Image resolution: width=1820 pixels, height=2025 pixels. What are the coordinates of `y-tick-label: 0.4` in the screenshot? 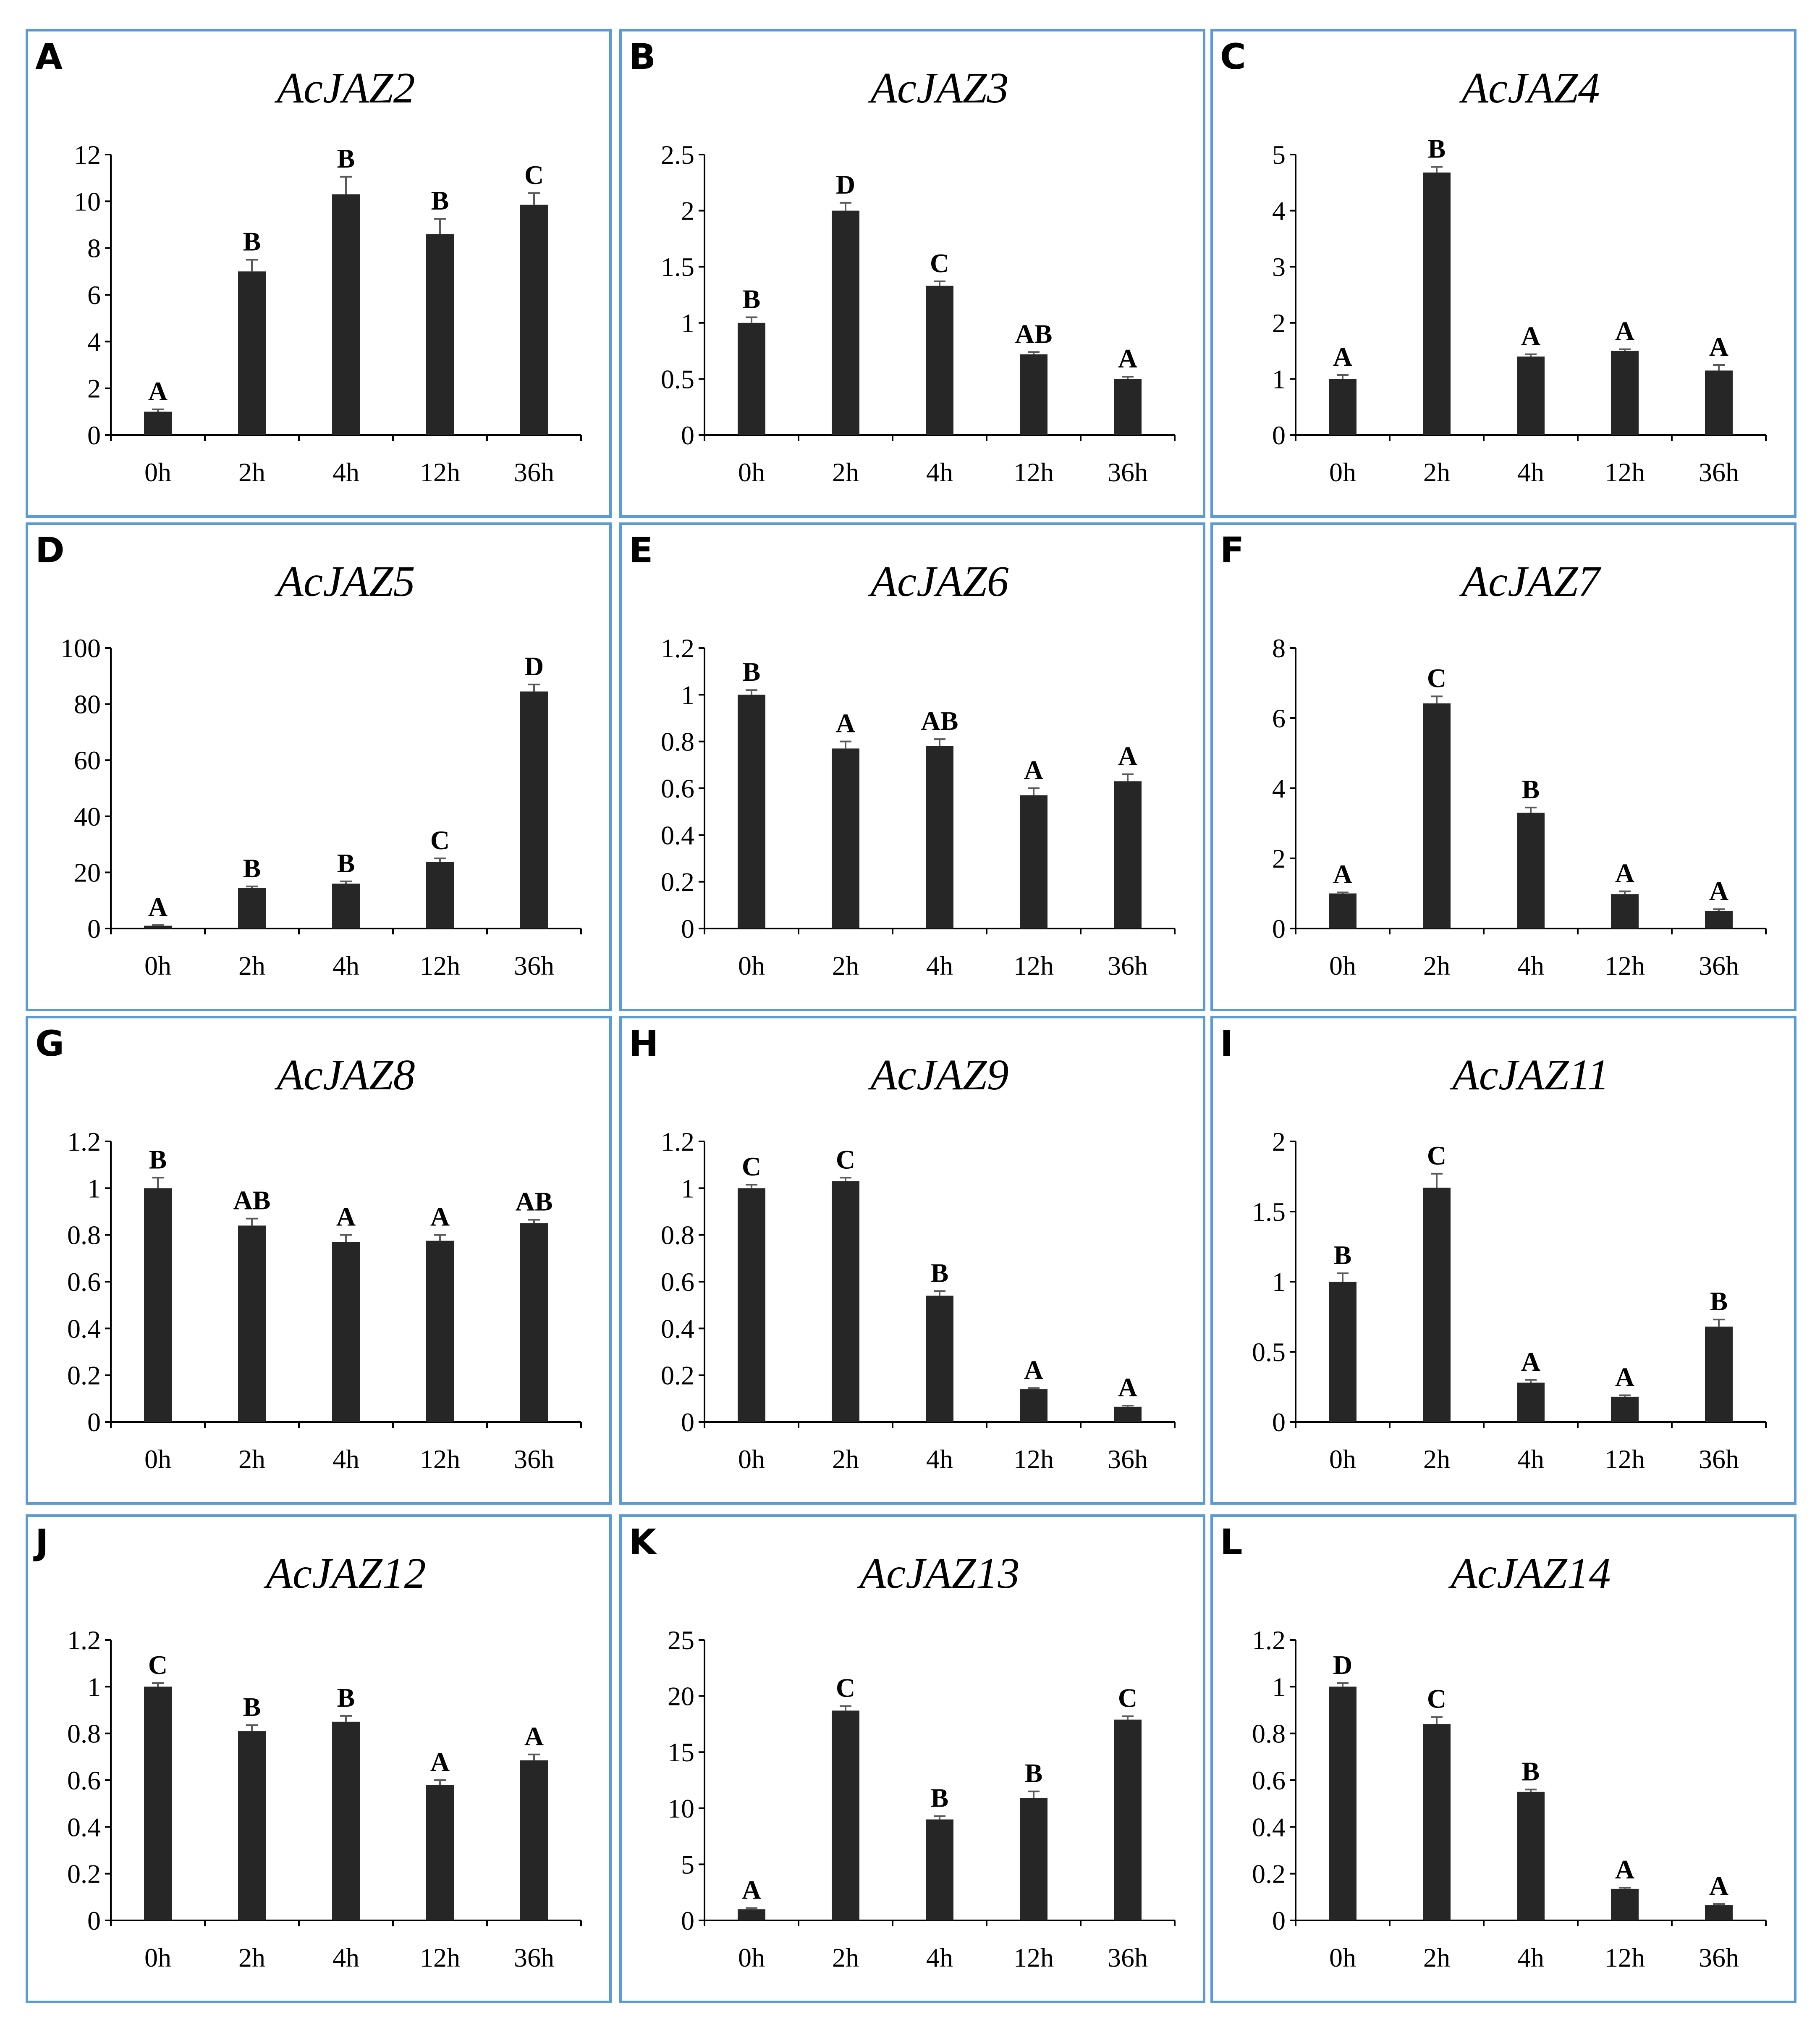 It's located at (84, 1328).